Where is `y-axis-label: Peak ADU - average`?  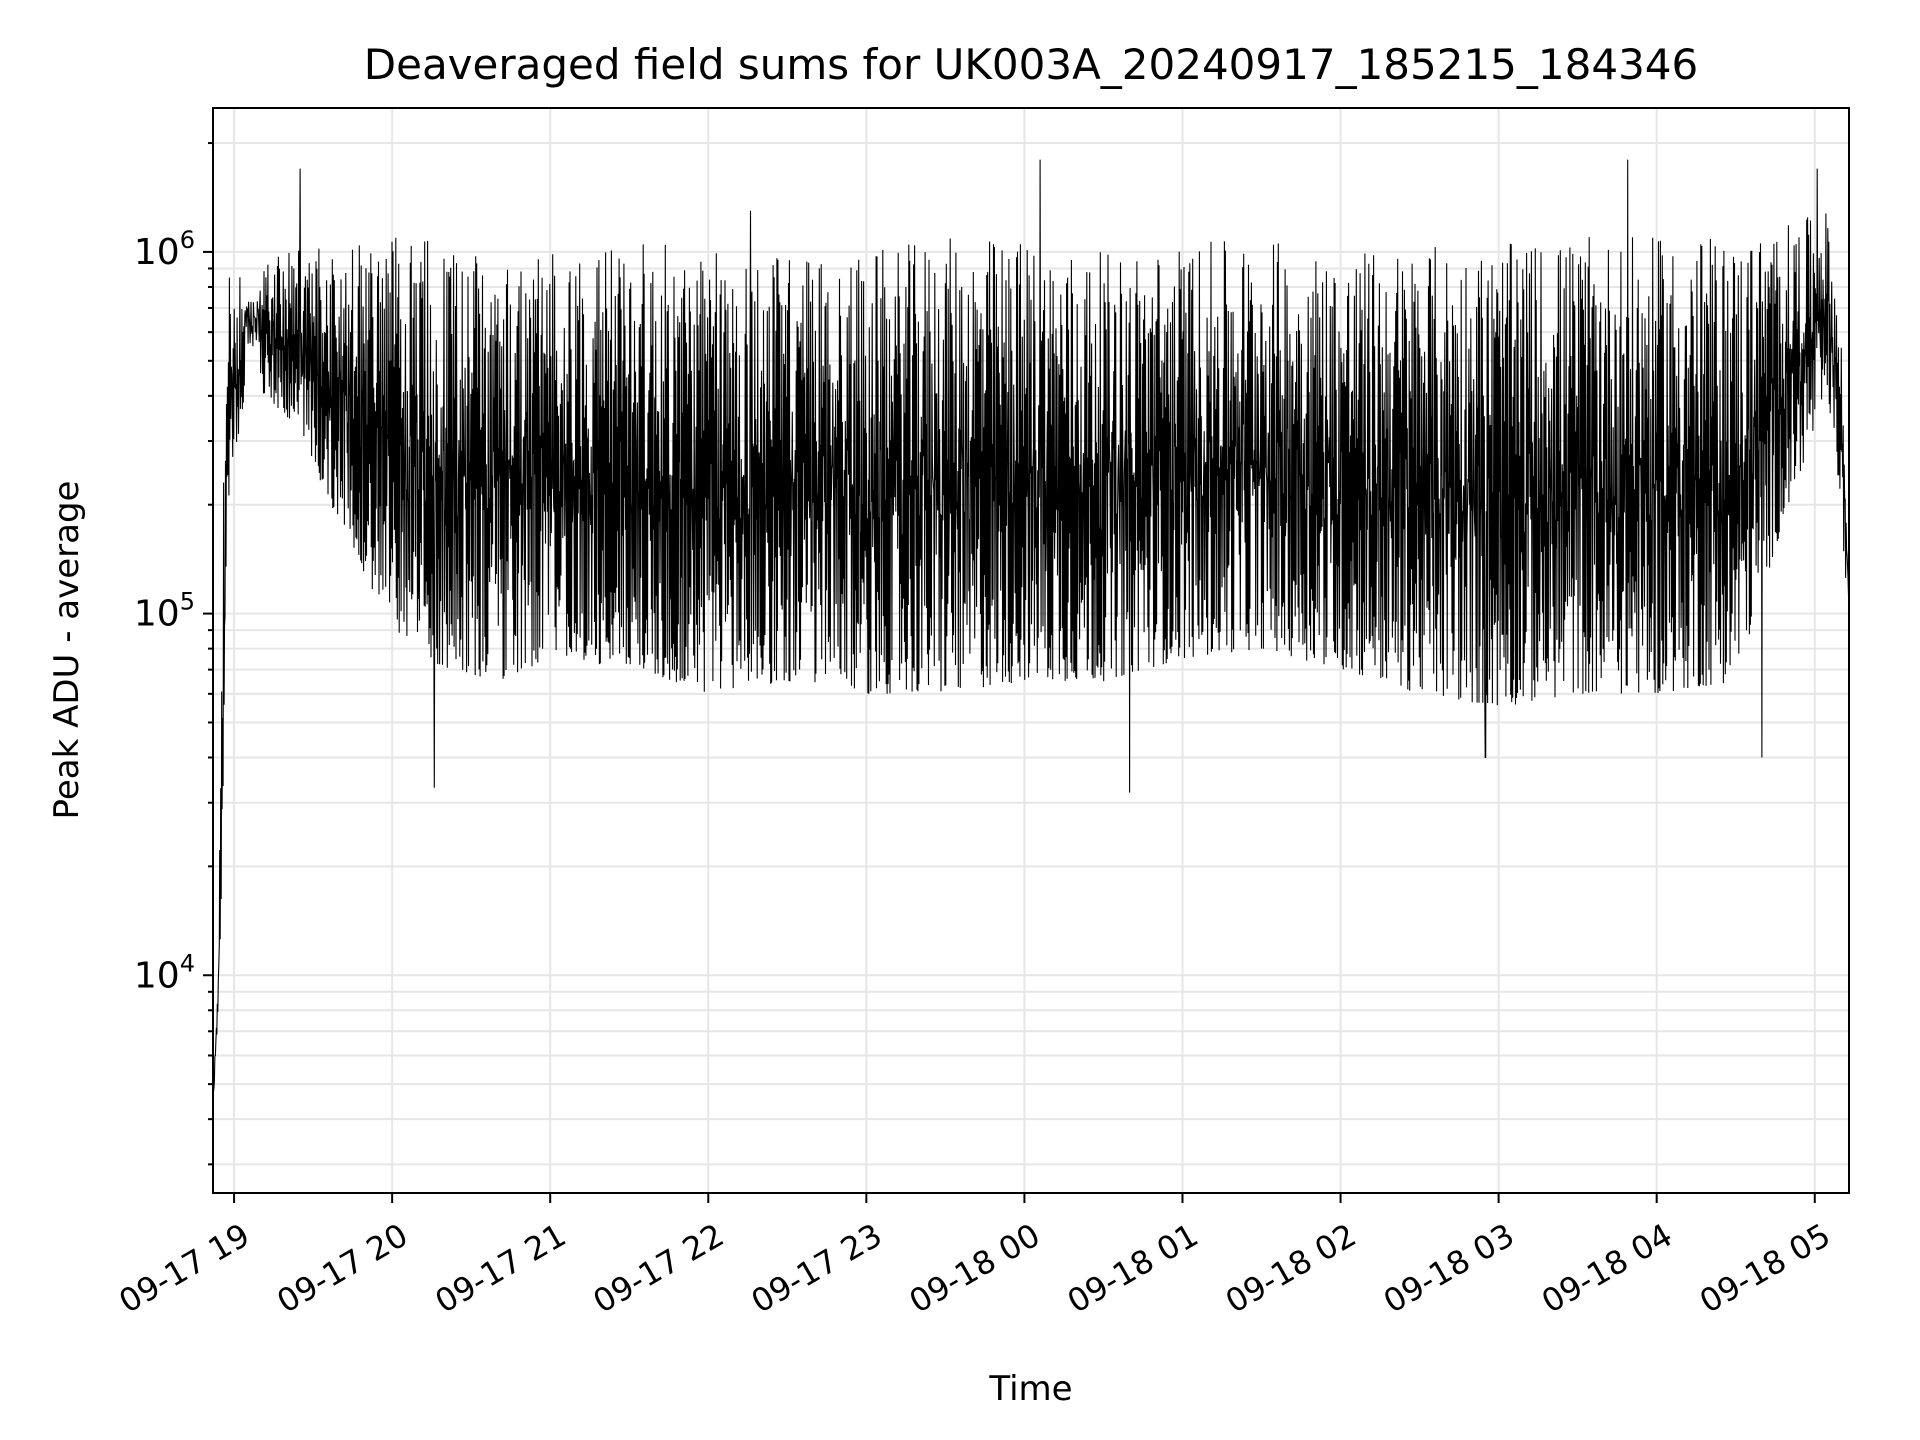 y-axis-label: Peak ADU - average is located at coordinates (67, 650).